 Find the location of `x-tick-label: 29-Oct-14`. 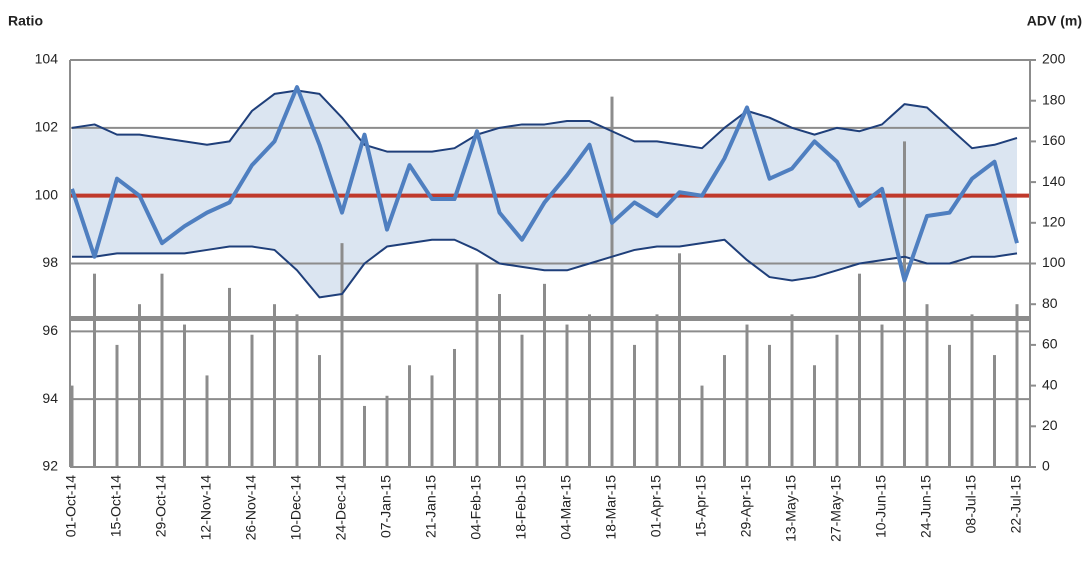

x-tick-label: 29-Oct-14 is located at coordinates (161, 506).